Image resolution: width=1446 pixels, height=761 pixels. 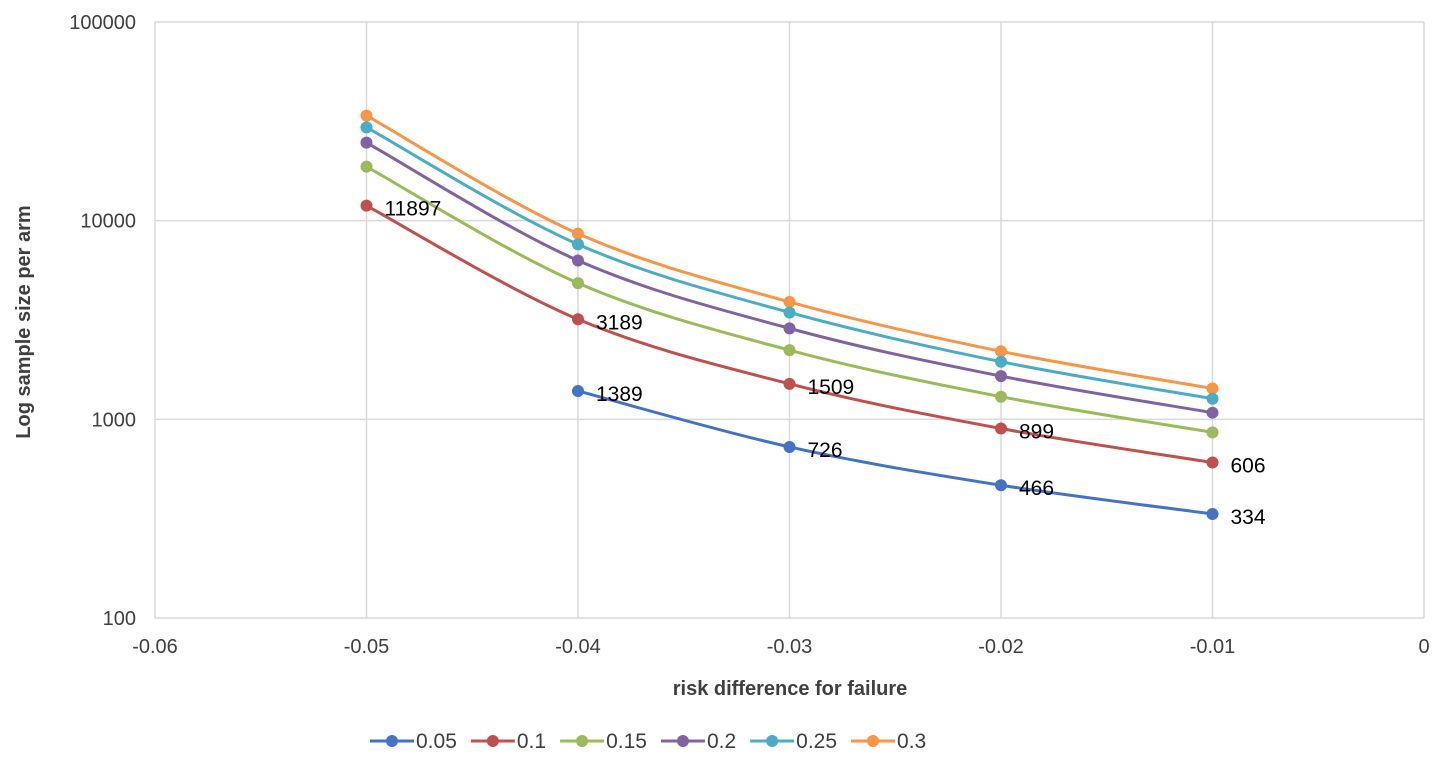 I want to click on data-label: 334, so click(x=1248, y=517).